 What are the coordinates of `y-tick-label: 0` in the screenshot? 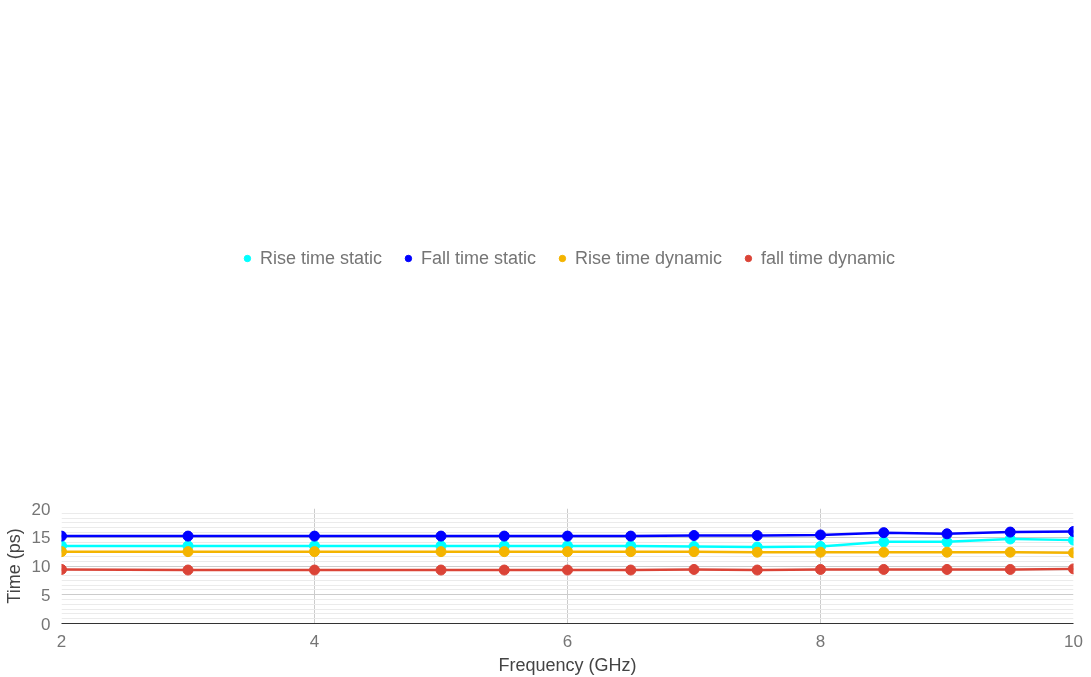 It's located at (46, 624).